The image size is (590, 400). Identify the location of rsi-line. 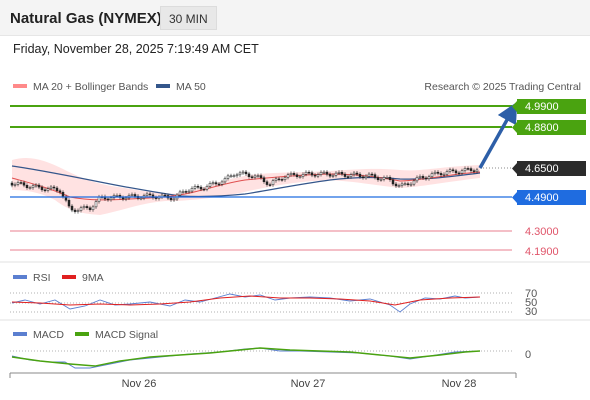
(246, 303).